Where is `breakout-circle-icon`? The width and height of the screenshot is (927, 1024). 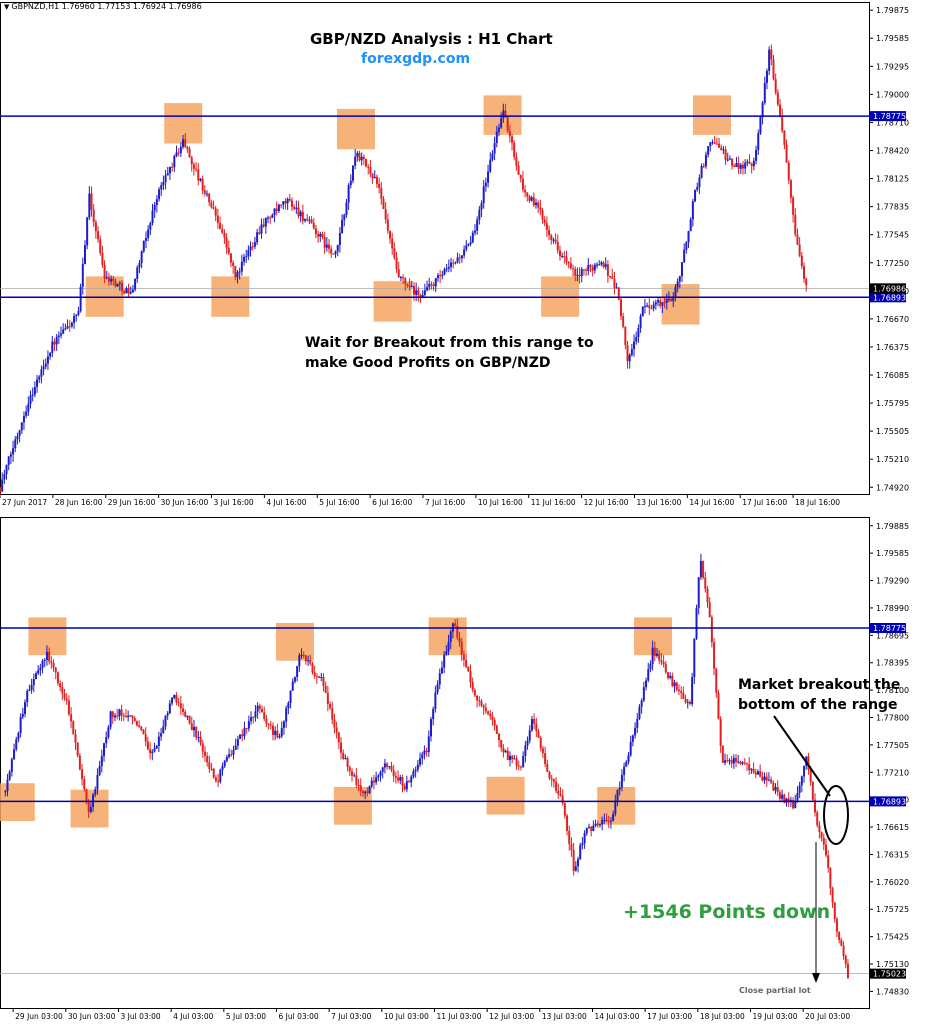 breakout-circle-icon is located at coordinates (836, 815).